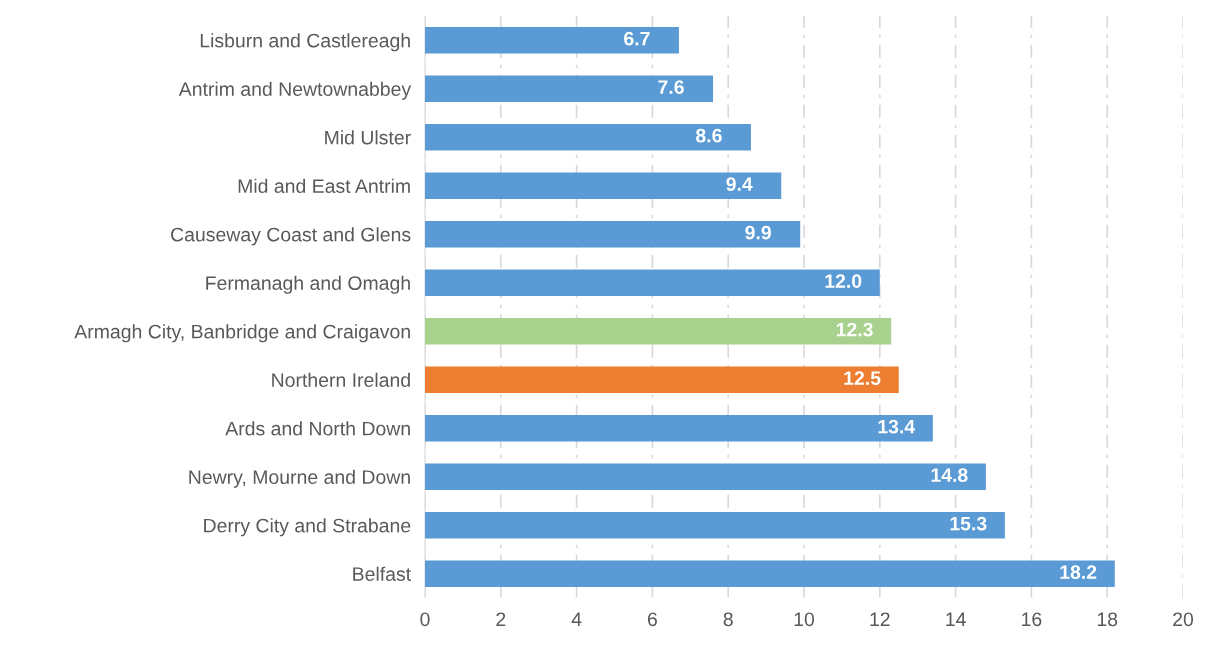  What do you see at coordinates (804, 619) in the screenshot?
I see `x-tick-label: 10` at bounding box center [804, 619].